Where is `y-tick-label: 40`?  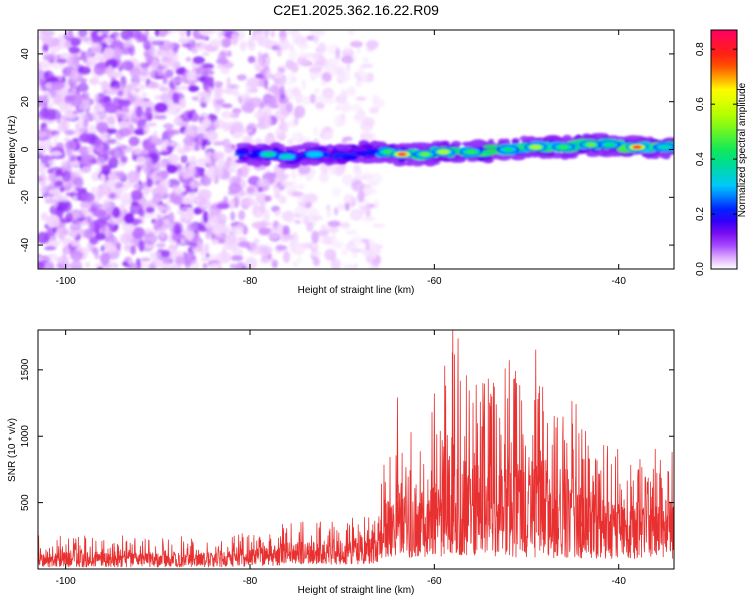 y-tick-label: 40 is located at coordinates (25, 54).